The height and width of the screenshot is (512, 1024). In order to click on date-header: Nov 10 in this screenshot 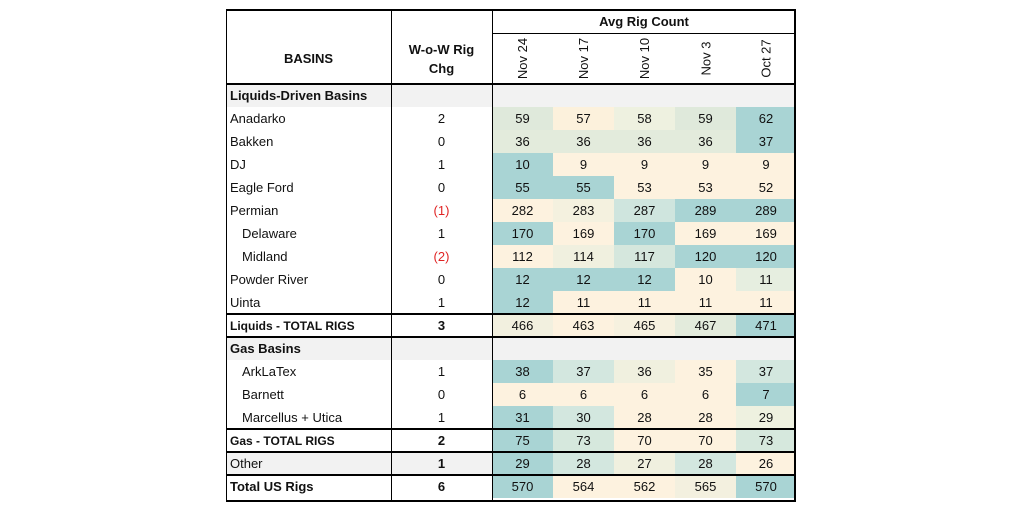, I will do `click(644, 58)`.